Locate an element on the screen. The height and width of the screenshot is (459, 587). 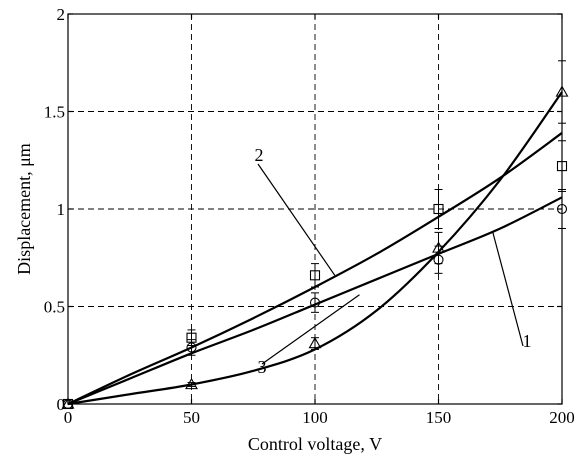
y-tick-label: 1 is located at coordinates (61, 209).